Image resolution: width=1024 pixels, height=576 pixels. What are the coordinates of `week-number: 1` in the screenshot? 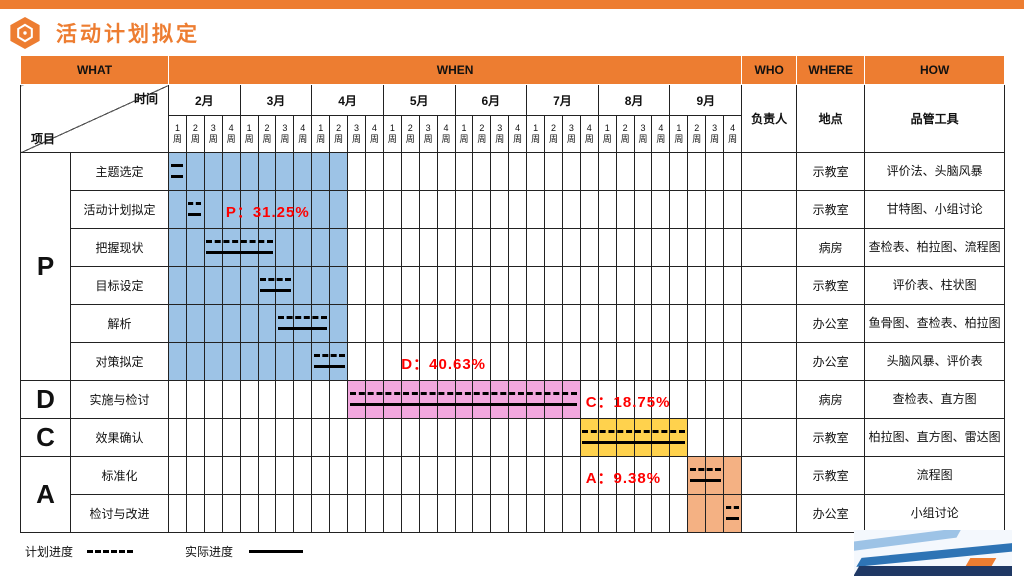 It's located at (249, 127).